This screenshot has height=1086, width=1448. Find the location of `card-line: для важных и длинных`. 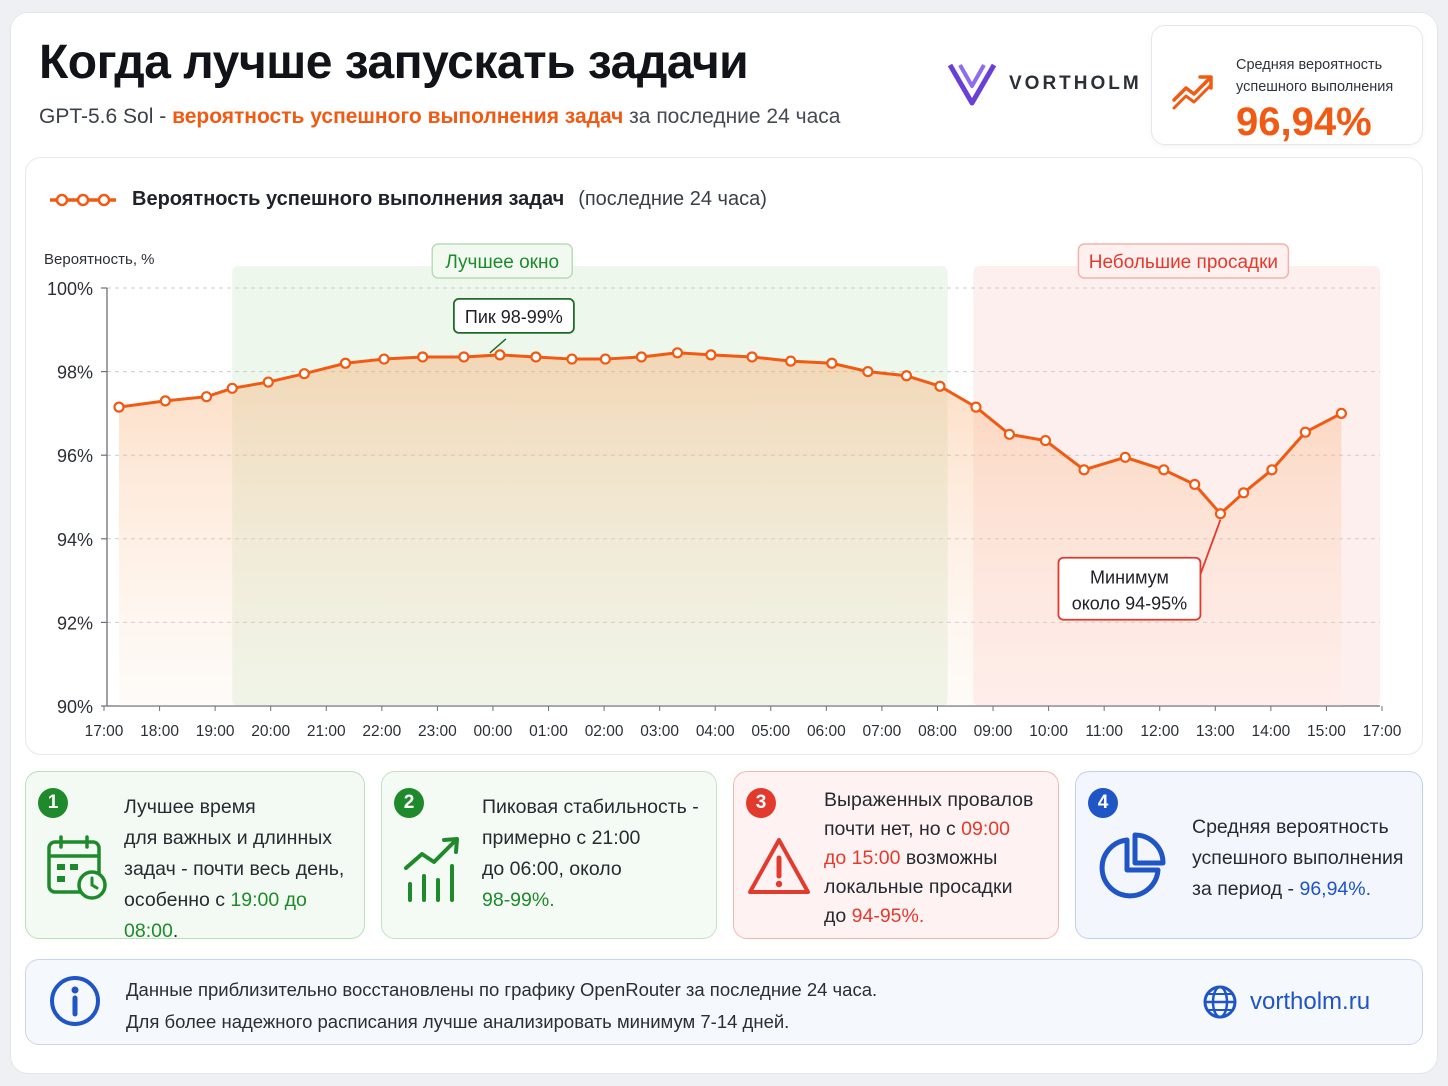

card-line: для важных и длинных is located at coordinates (228, 838).